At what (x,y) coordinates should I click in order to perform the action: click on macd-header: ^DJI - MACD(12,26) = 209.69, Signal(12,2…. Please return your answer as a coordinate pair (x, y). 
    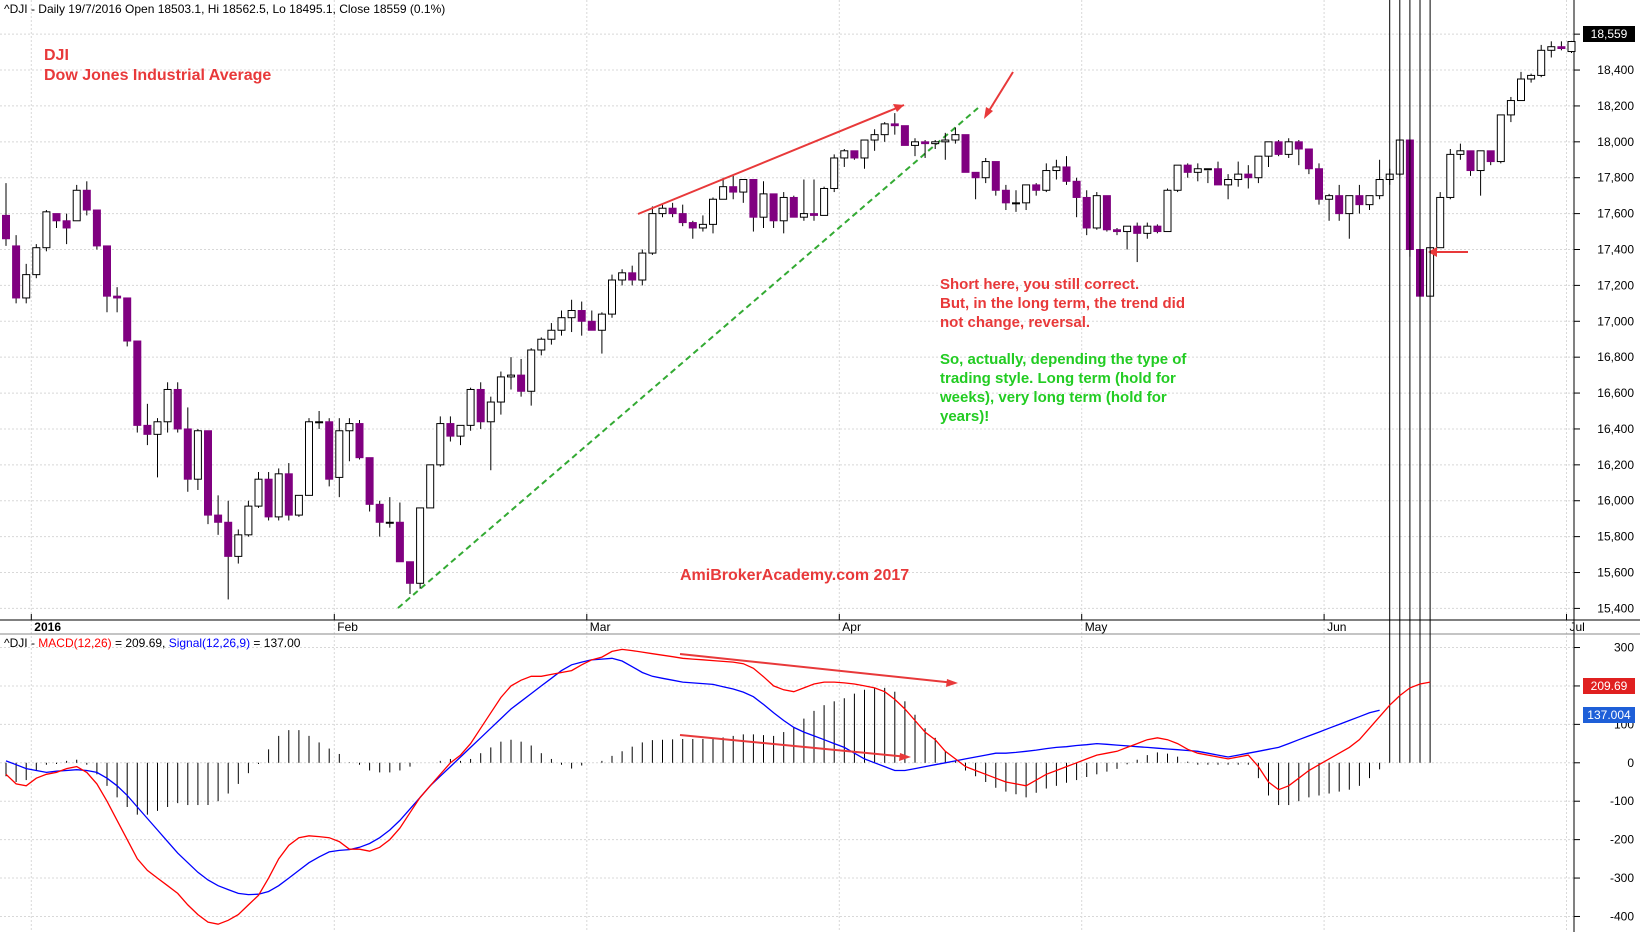
    Looking at the image, I should click on (152, 643).